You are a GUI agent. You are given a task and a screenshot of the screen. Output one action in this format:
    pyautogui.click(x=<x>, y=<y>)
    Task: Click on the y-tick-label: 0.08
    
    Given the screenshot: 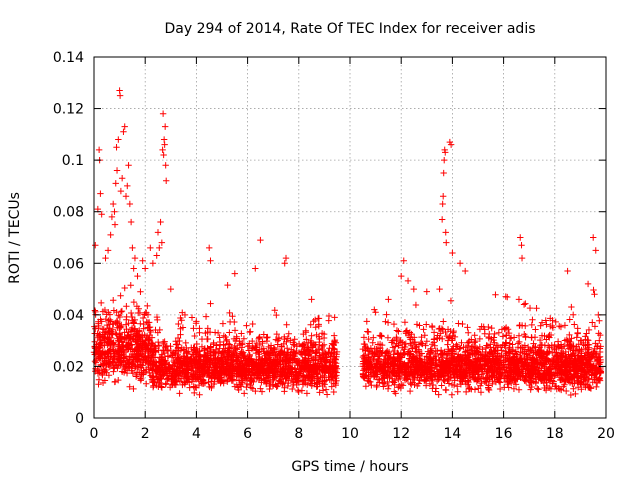 What is the action you would take?
    pyautogui.click(x=68, y=213)
    